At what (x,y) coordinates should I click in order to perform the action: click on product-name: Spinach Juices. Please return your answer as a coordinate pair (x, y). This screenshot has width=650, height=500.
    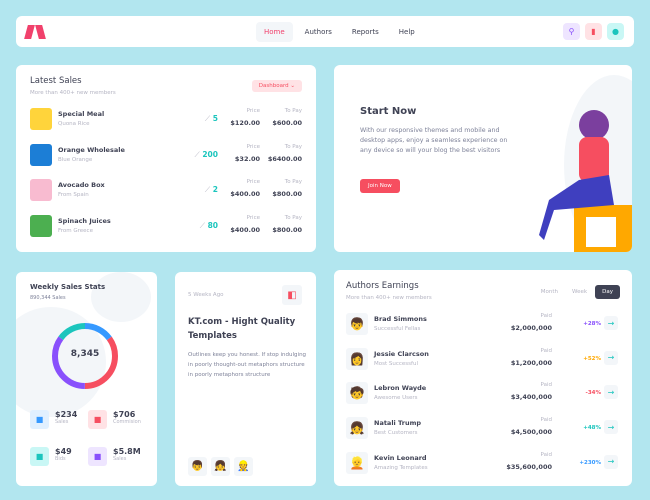
    Looking at the image, I should click on (84, 220).